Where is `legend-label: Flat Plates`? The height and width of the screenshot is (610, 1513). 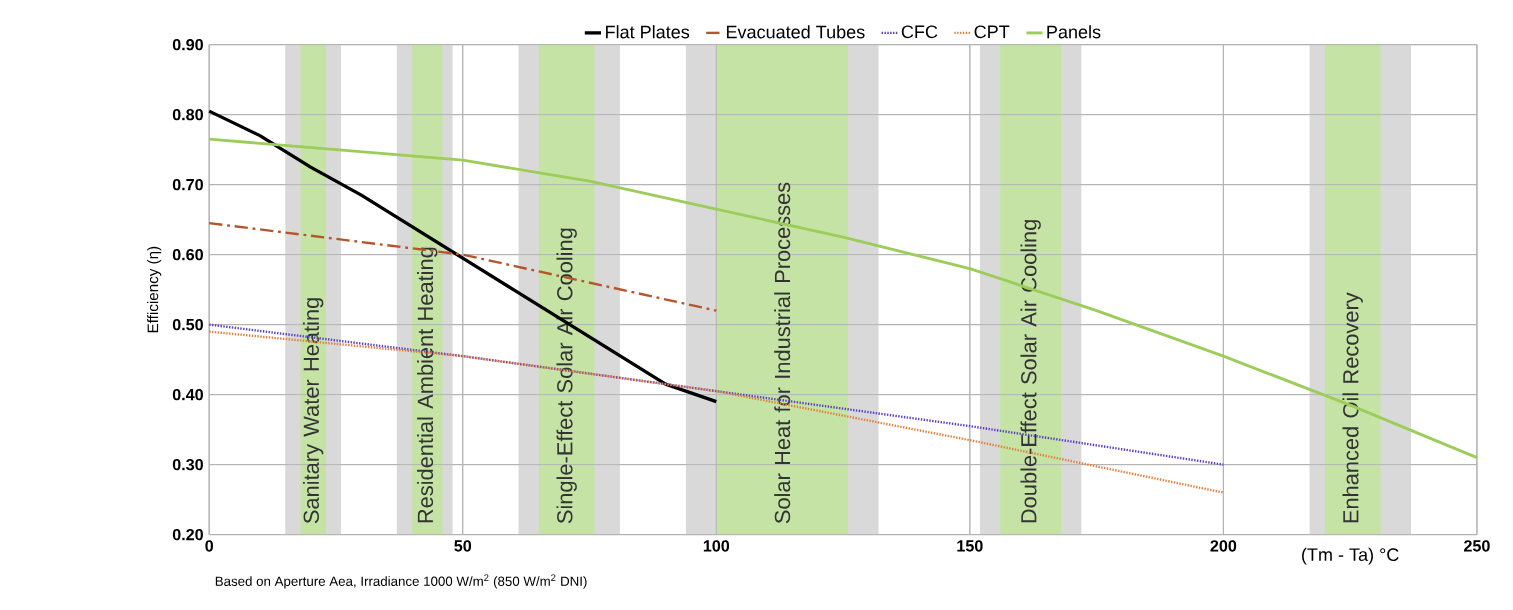 legend-label: Flat Plates is located at coordinates (648, 32).